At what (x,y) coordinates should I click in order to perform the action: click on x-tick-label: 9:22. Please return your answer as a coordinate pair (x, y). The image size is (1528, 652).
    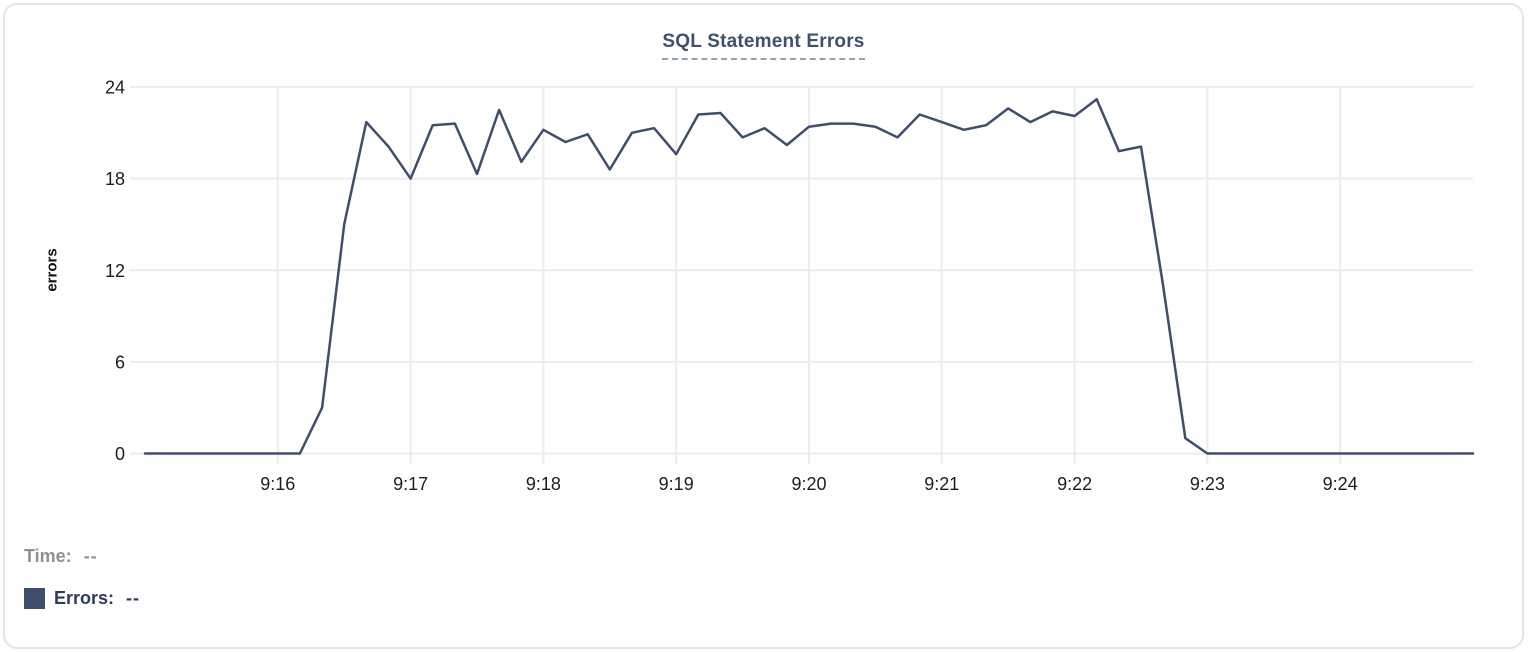
    Looking at the image, I should click on (1074, 484).